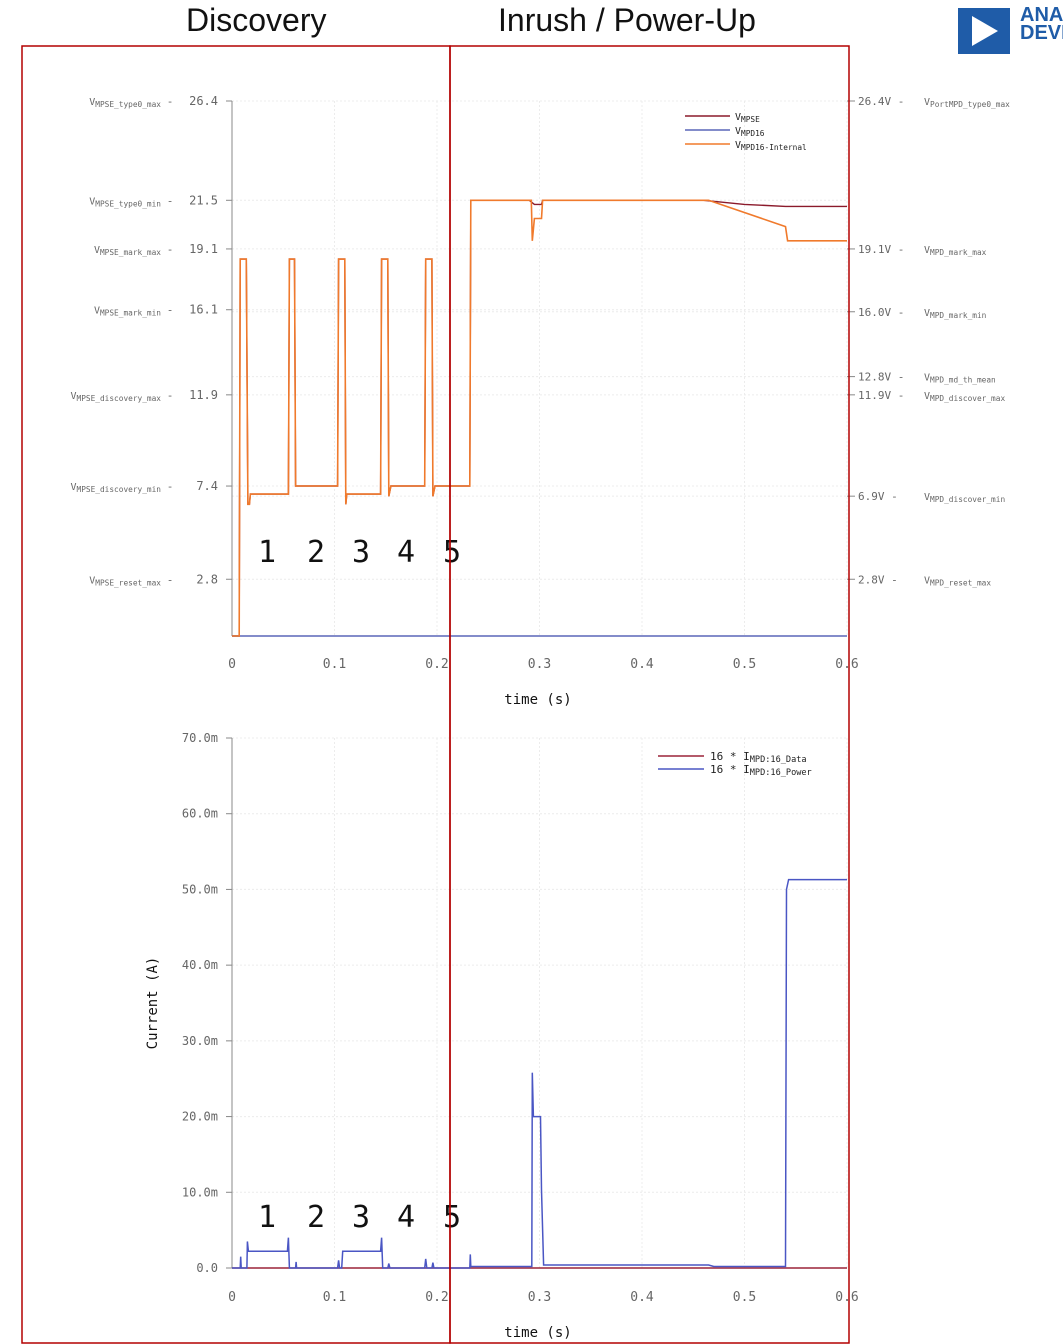  What do you see at coordinates (881, 312) in the screenshot?
I see `v-right-value-label: 16.0V -` at bounding box center [881, 312].